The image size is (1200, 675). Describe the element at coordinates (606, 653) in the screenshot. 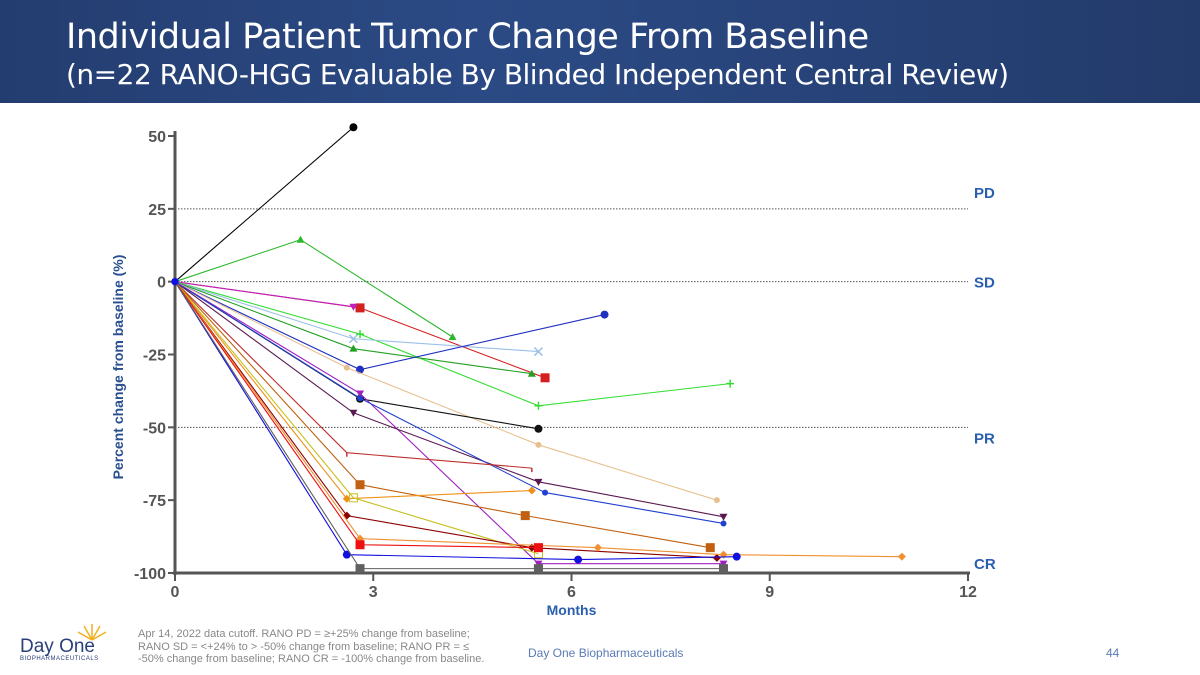

I see `company-name: Day One Biopharmaceuticals` at that location.